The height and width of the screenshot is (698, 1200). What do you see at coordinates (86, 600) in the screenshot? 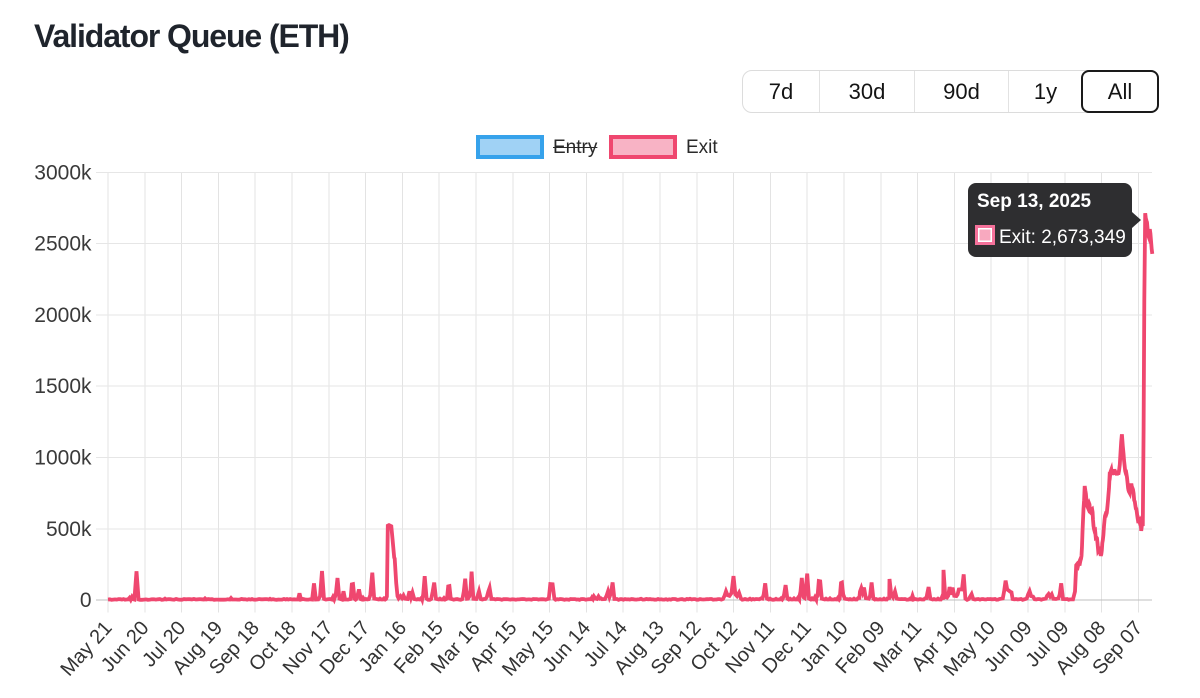
I see `svg-text: 0` at bounding box center [86, 600].